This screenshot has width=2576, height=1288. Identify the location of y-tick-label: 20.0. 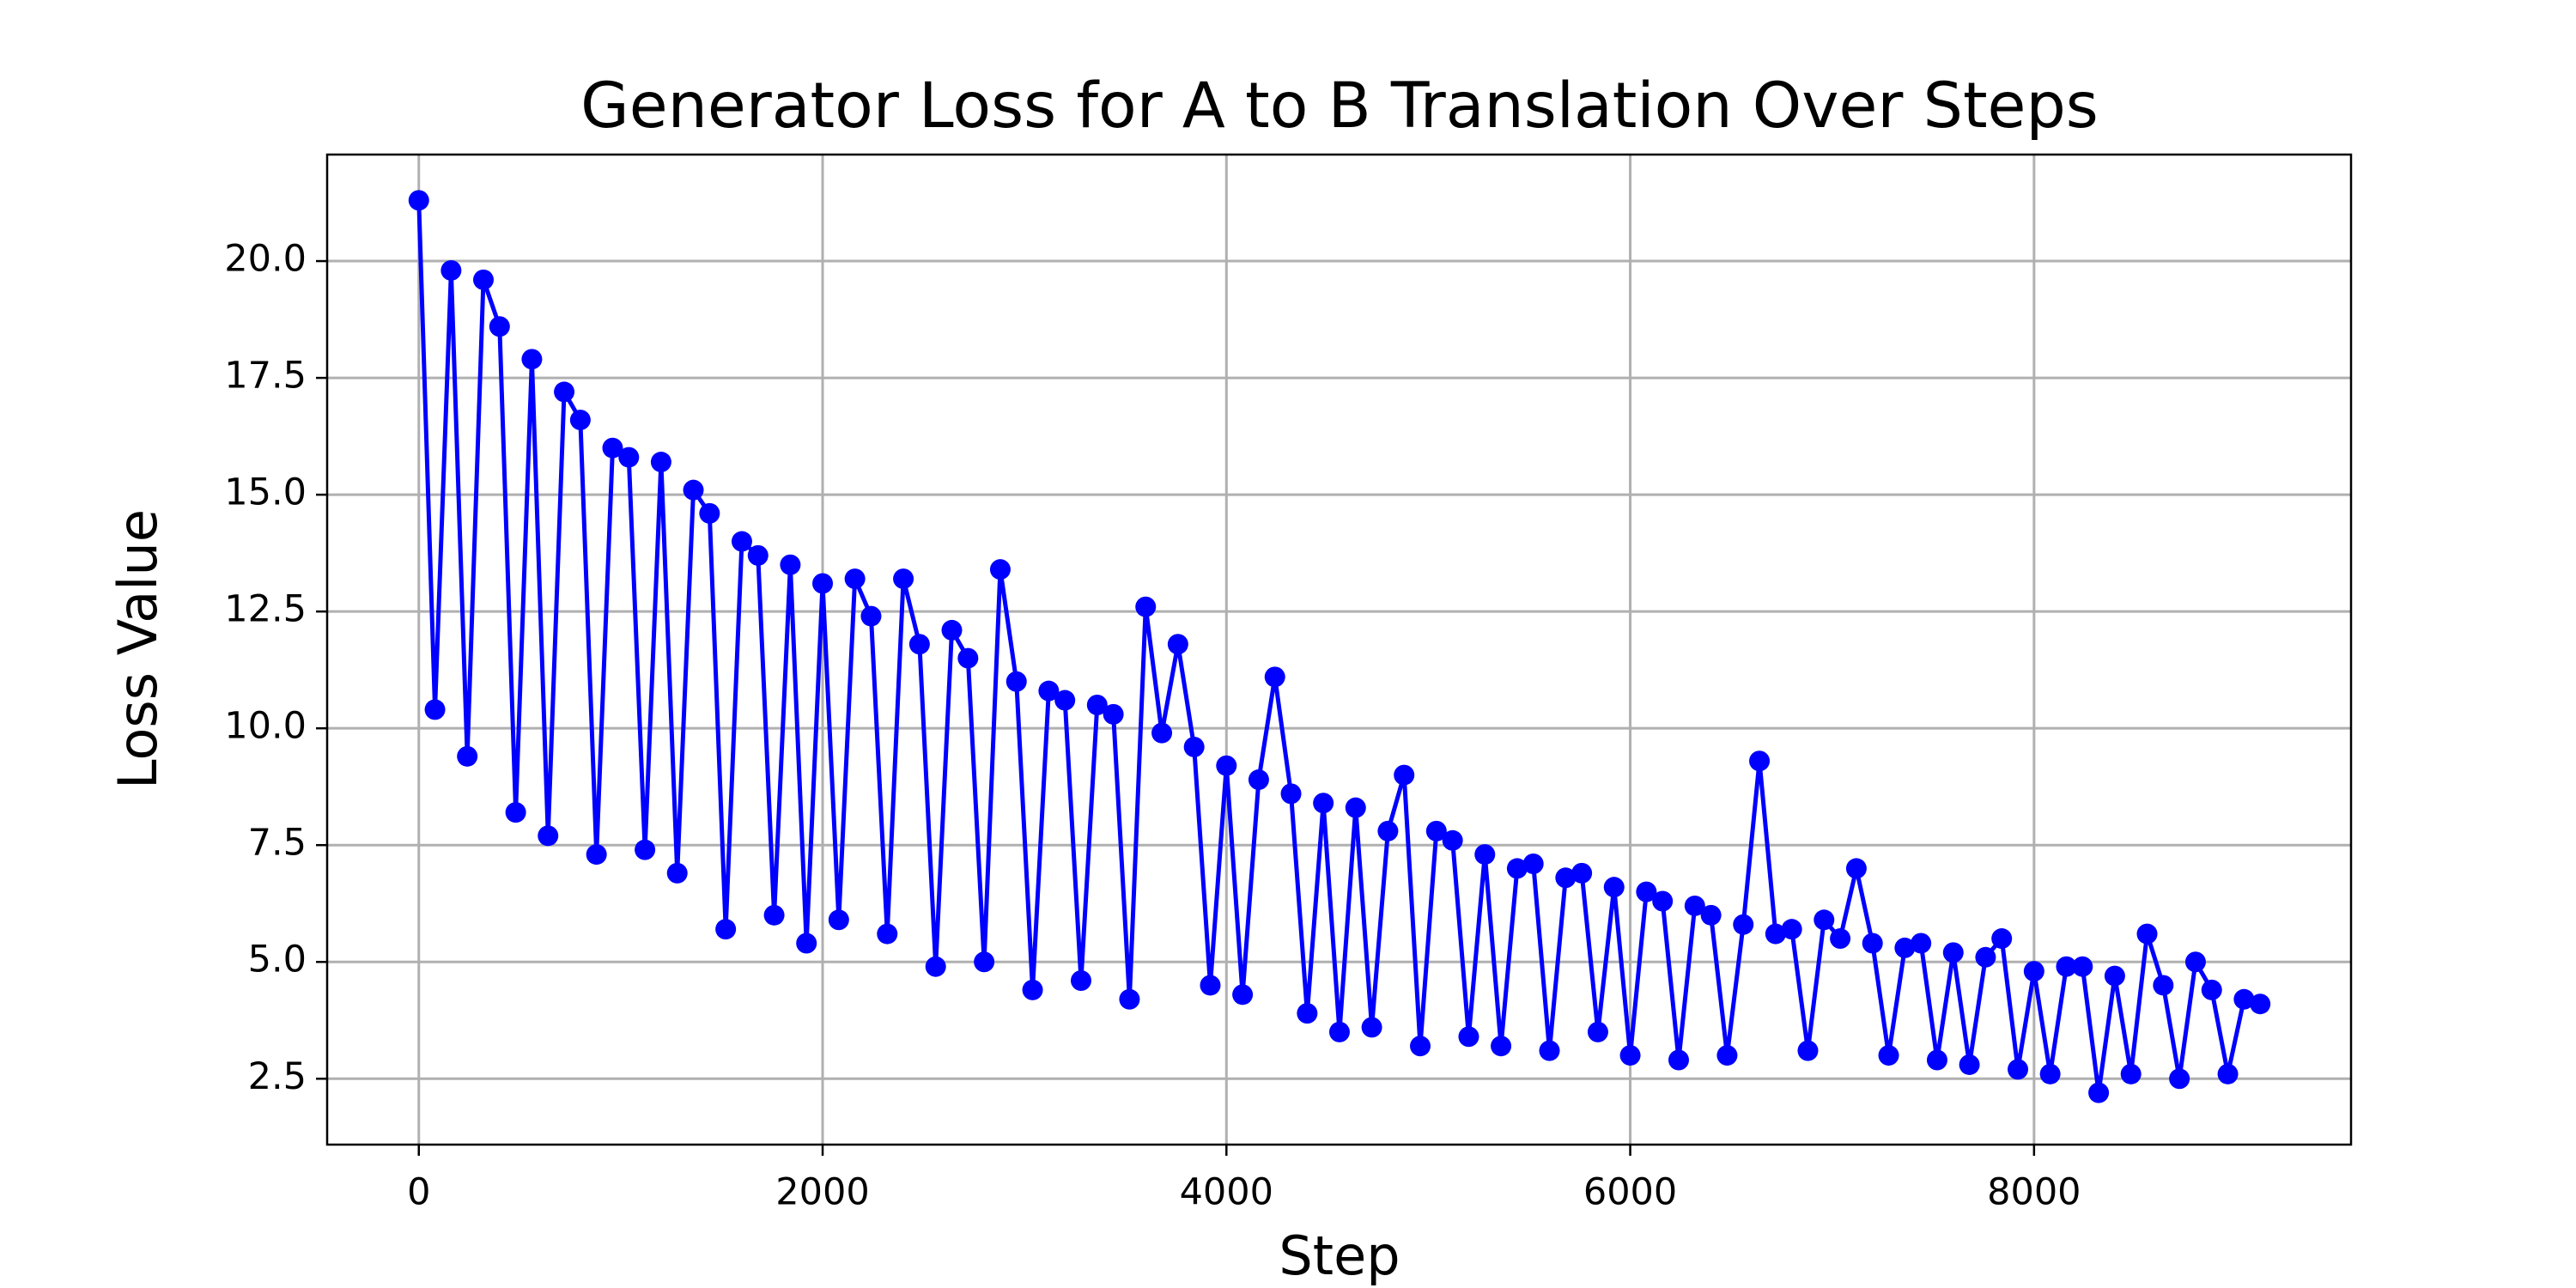
(265, 259).